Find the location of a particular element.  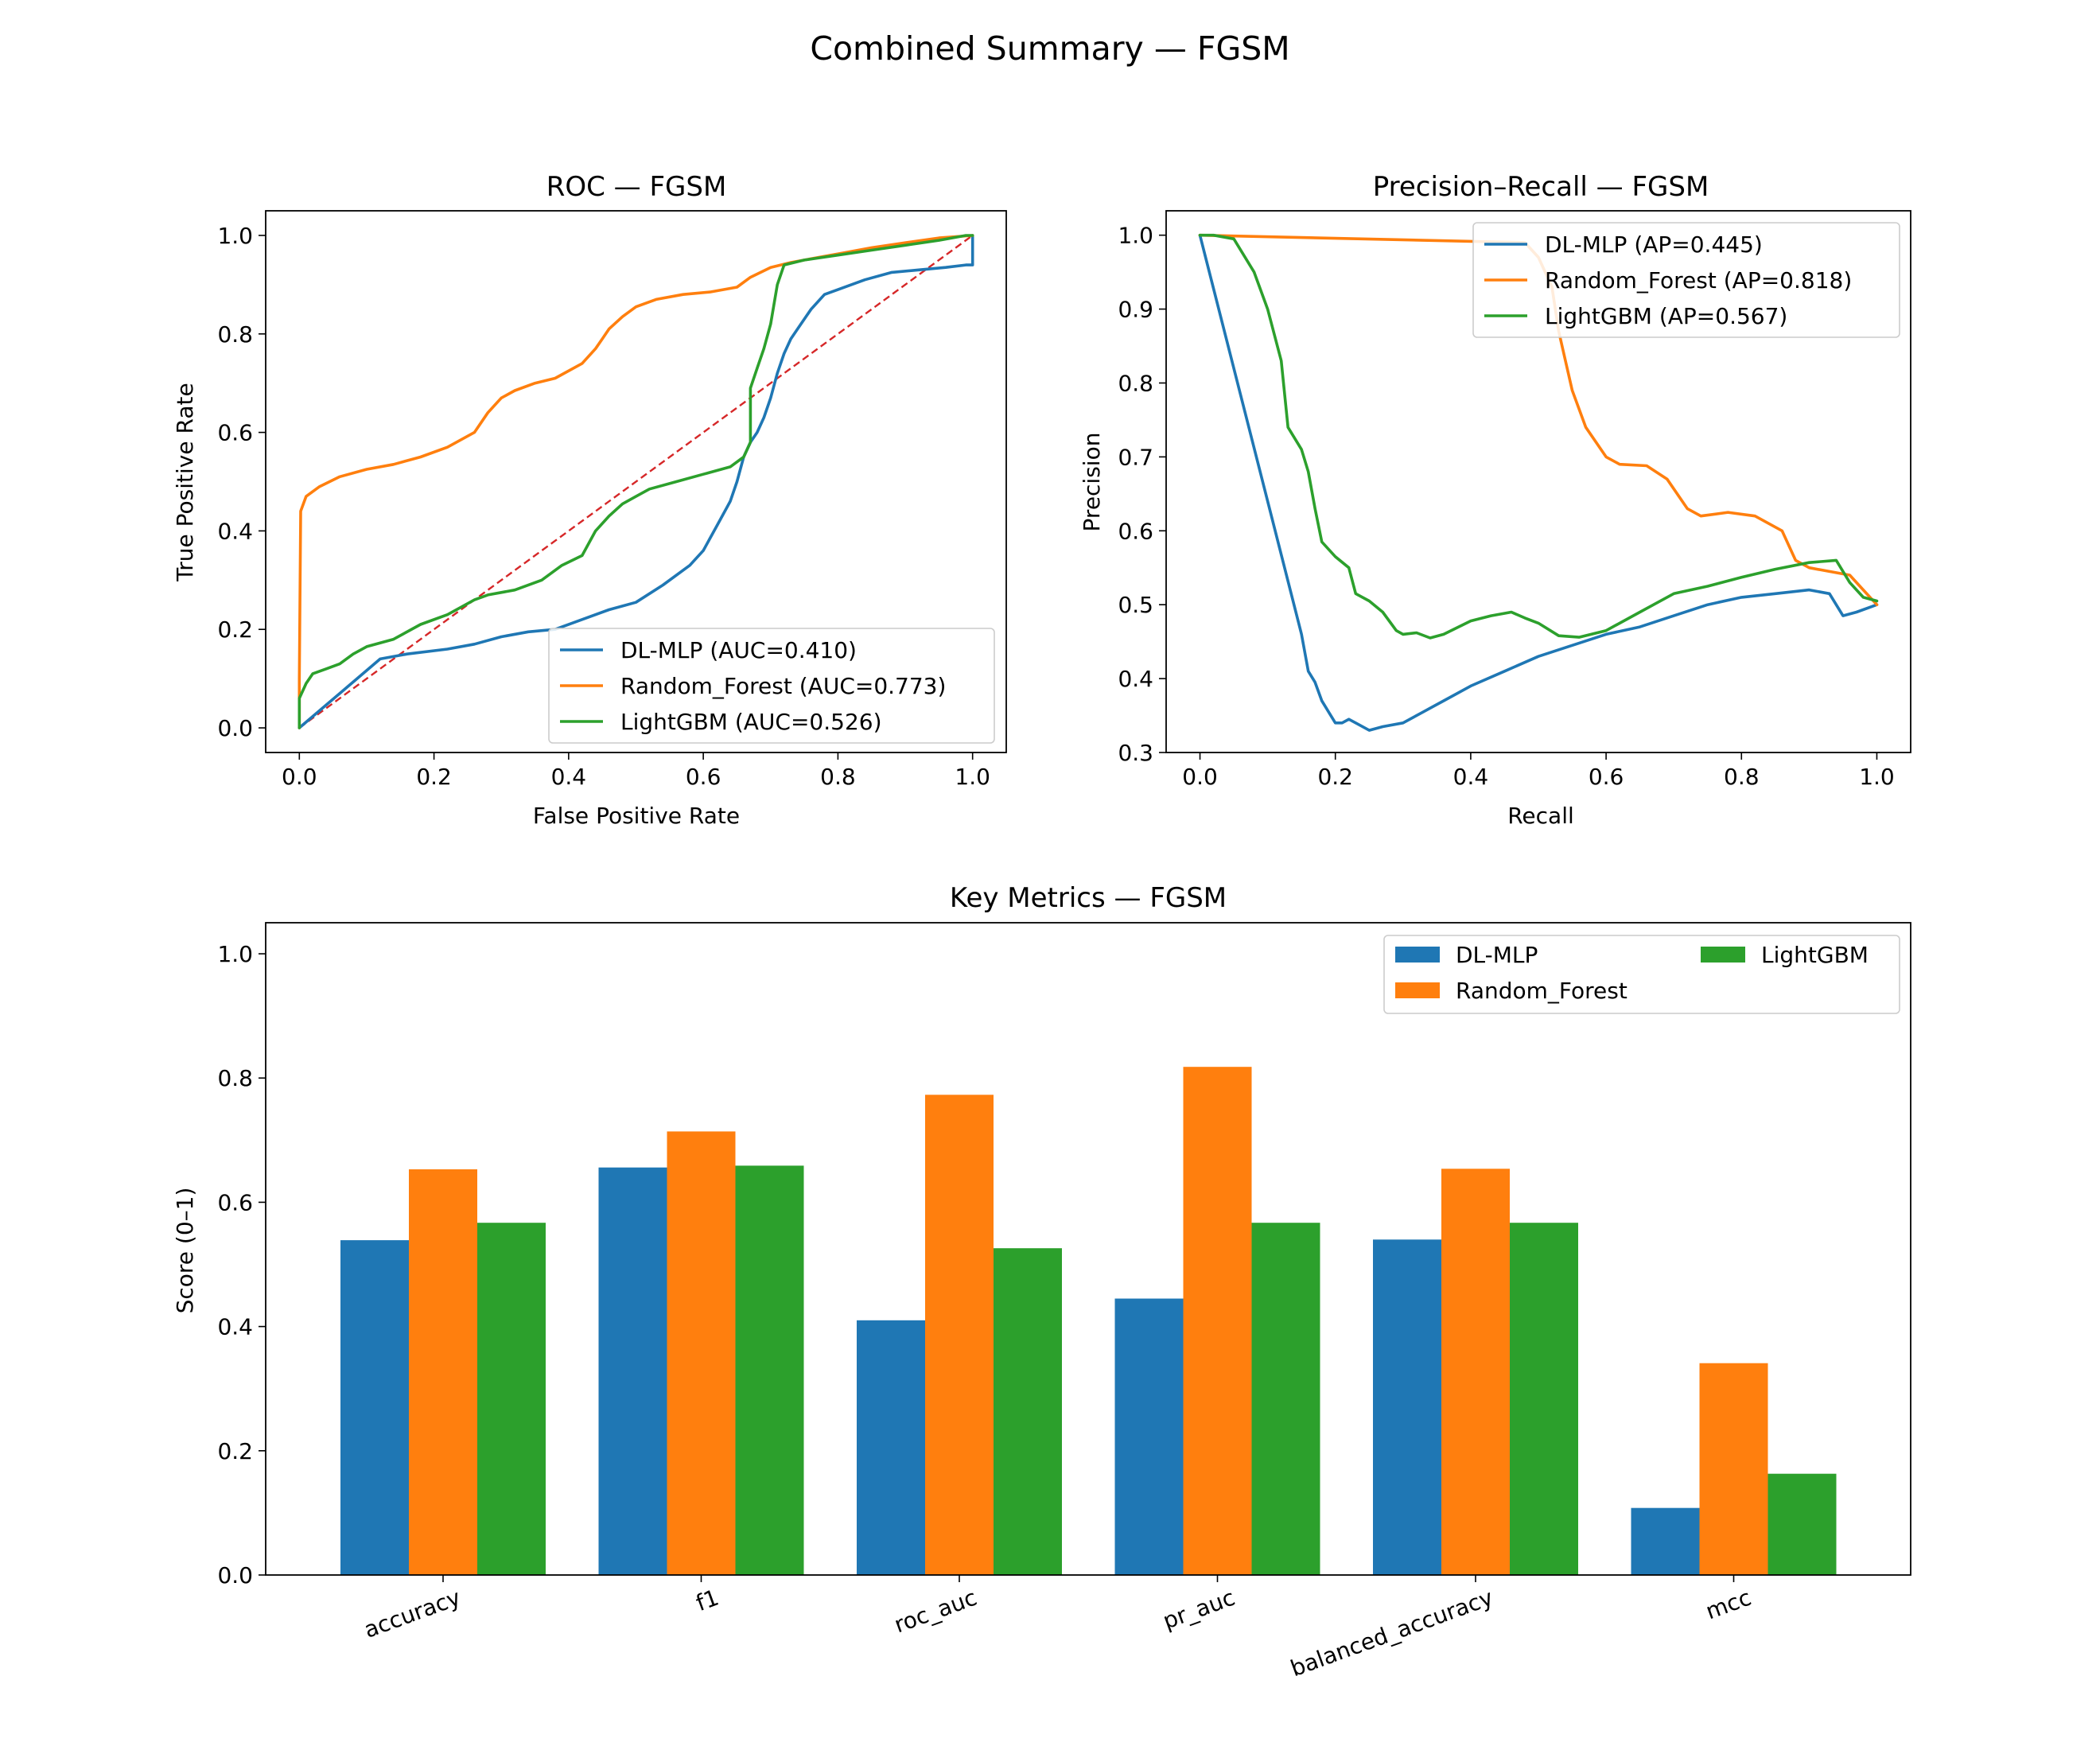

pr-ytick-label: 0.9 is located at coordinates (1135, 310).